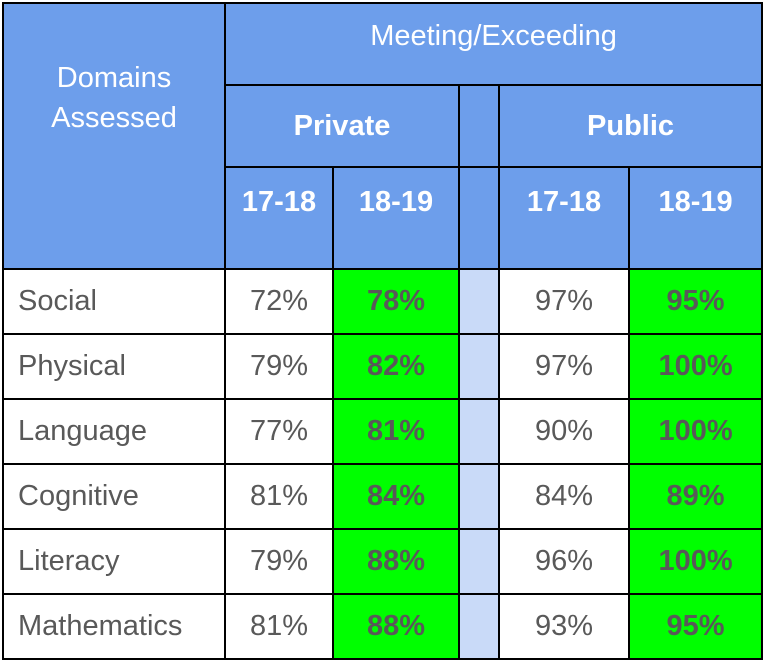 Image resolution: width=764 pixels, height=662 pixels. What do you see at coordinates (493, 44) in the screenshot?
I see `header-meeting-exceeding: Meeting/Exceeding` at bounding box center [493, 44].